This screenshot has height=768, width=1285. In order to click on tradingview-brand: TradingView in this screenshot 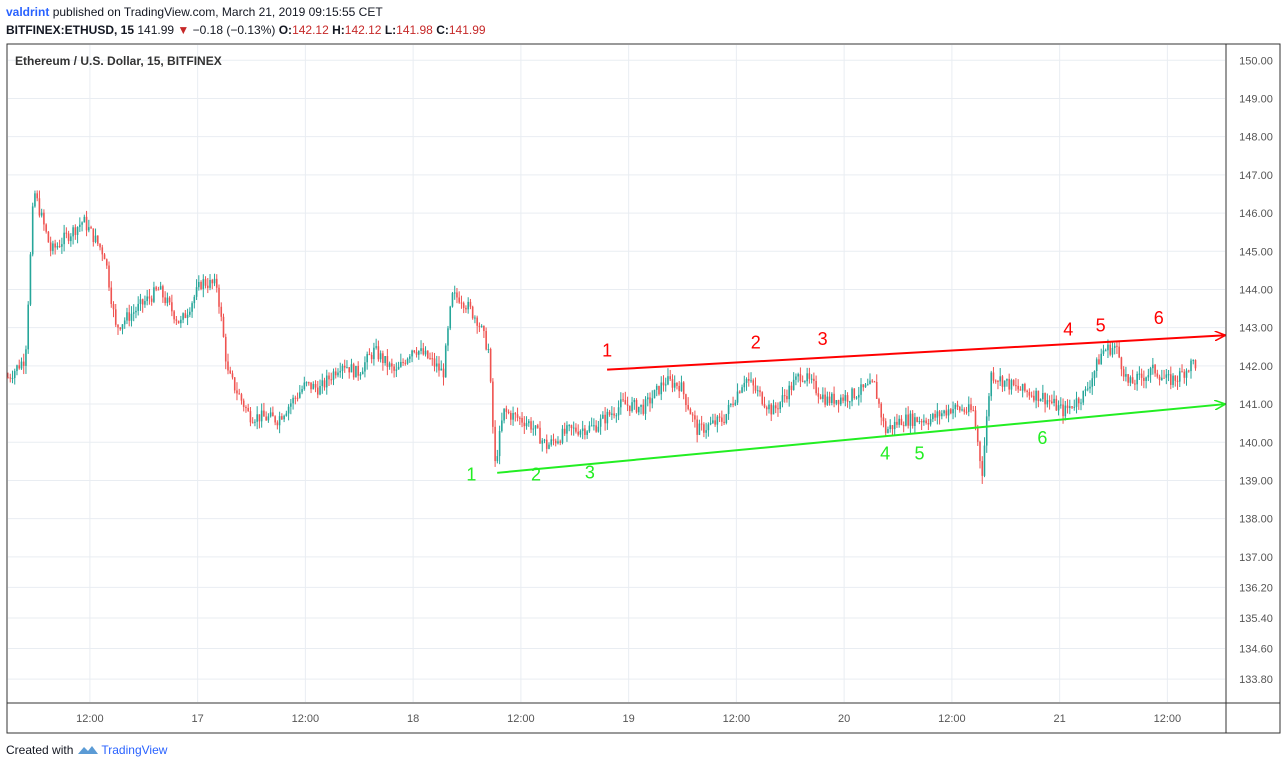, I will do `click(122, 750)`.